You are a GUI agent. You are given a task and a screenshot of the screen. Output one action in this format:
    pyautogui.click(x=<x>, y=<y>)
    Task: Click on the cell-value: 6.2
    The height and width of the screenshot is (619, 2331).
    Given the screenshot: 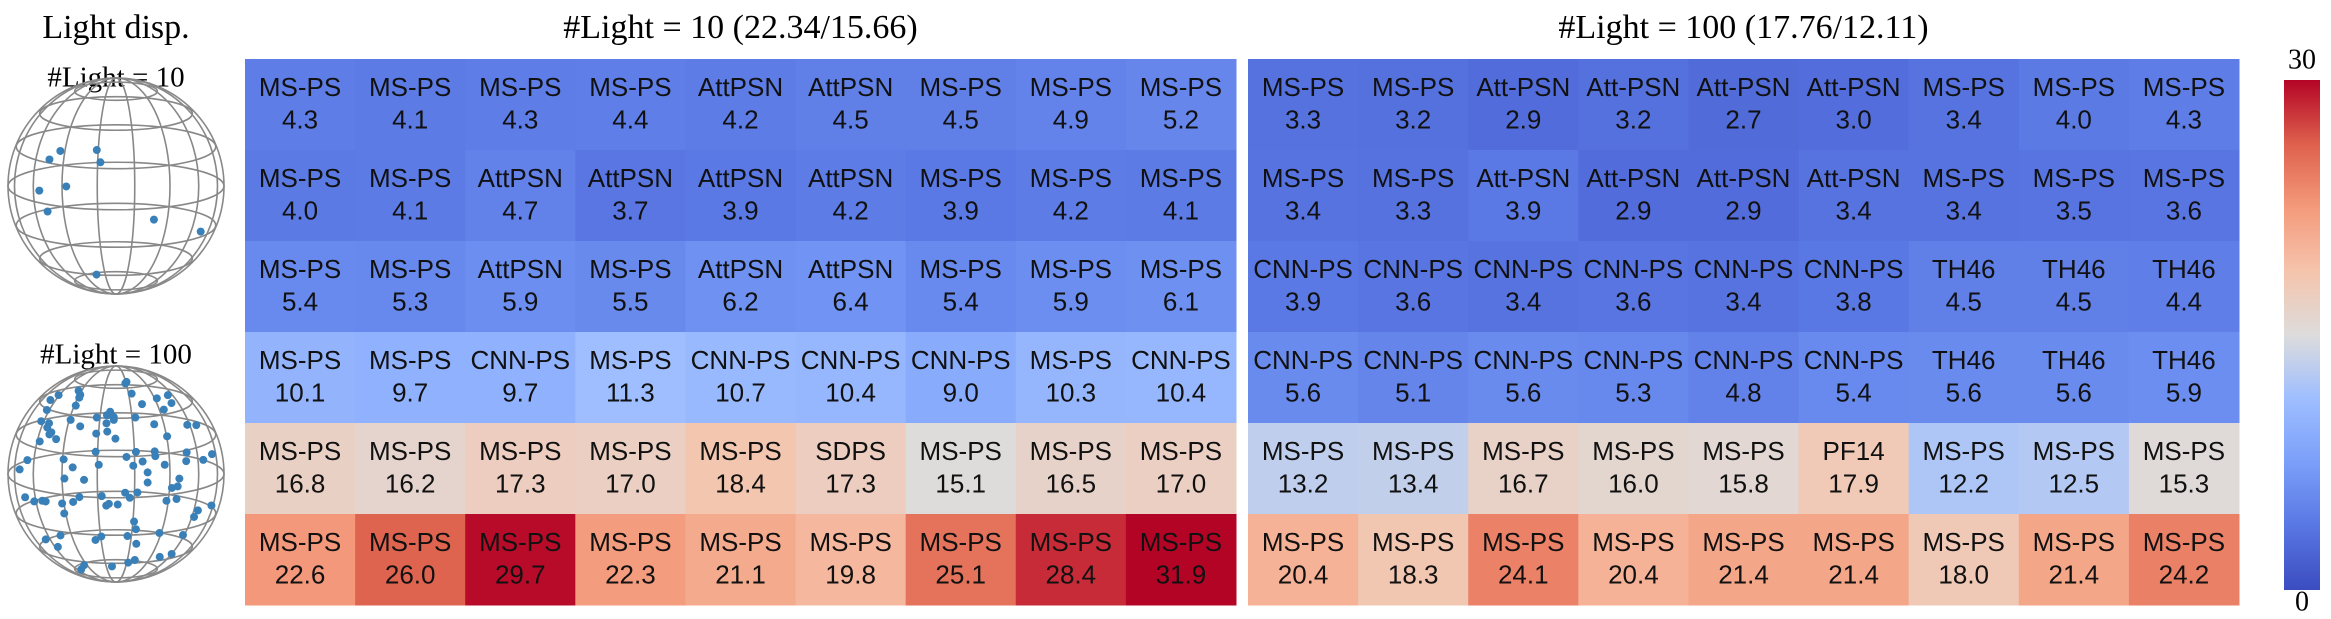 What is the action you would take?
    pyautogui.click(x=740, y=302)
    